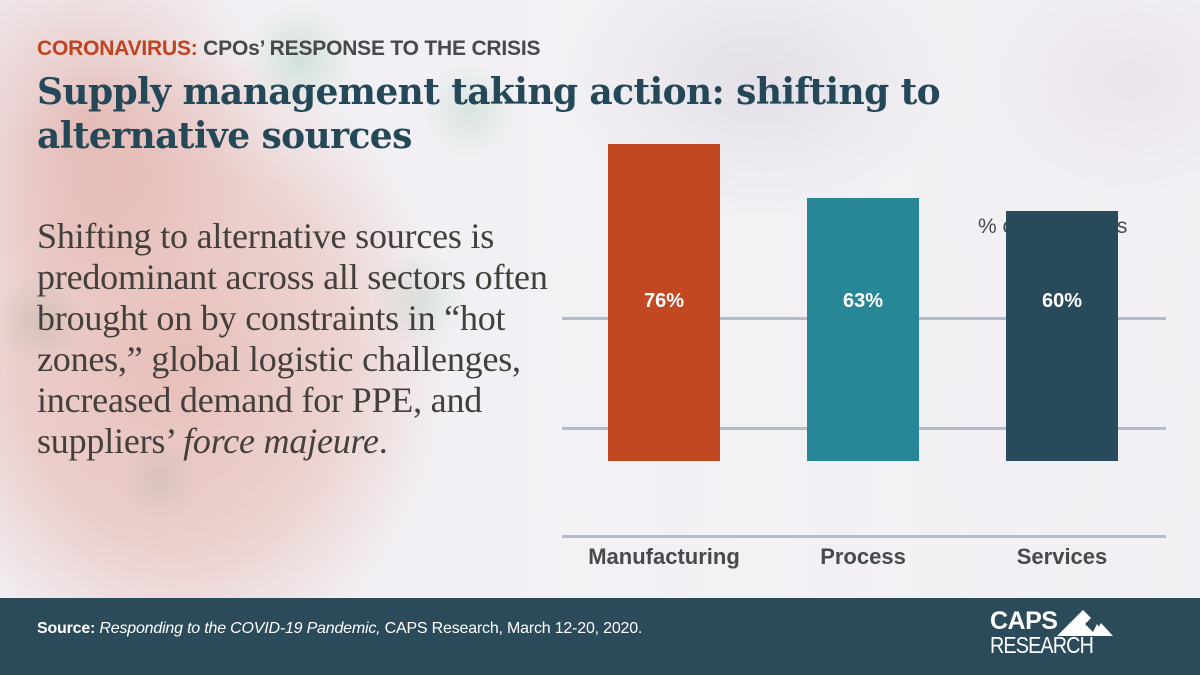 The width and height of the screenshot is (1200, 675). What do you see at coordinates (863, 301) in the screenshot?
I see `bar-value-label: 63%` at bounding box center [863, 301].